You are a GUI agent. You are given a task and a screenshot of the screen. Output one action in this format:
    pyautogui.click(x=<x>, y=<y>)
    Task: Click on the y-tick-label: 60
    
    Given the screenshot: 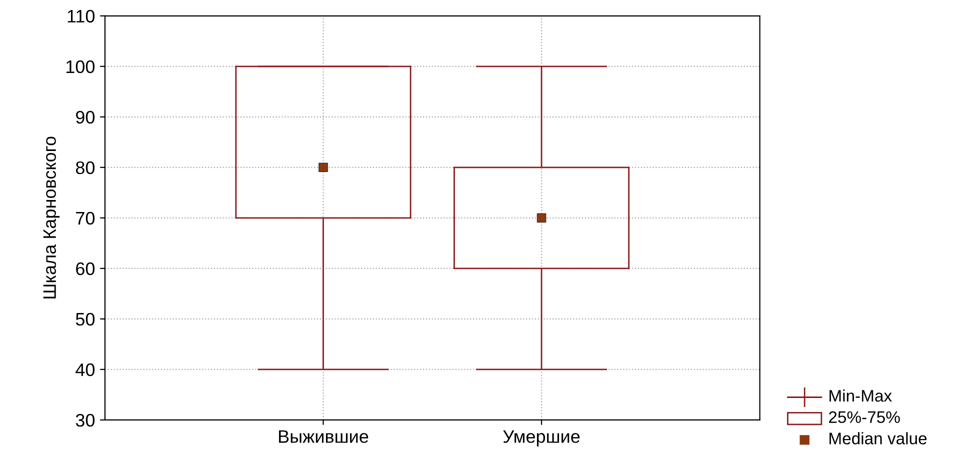 What is the action you would take?
    pyautogui.click(x=85, y=269)
    